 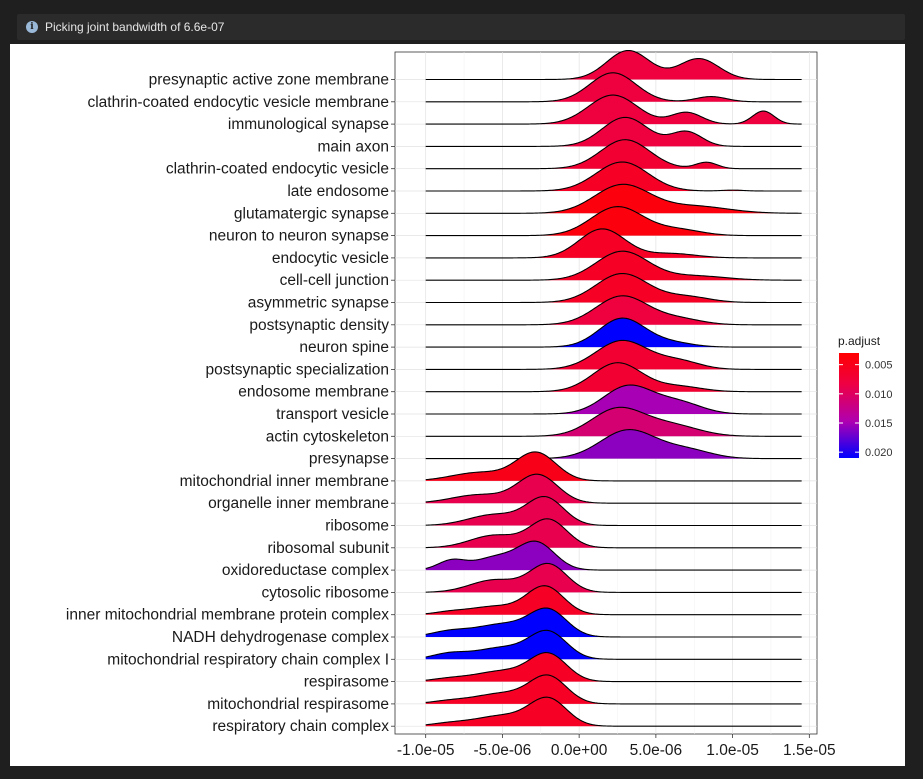 What do you see at coordinates (269, 80) in the screenshot?
I see `y-tick-label: presynaptic active zone membrane` at bounding box center [269, 80].